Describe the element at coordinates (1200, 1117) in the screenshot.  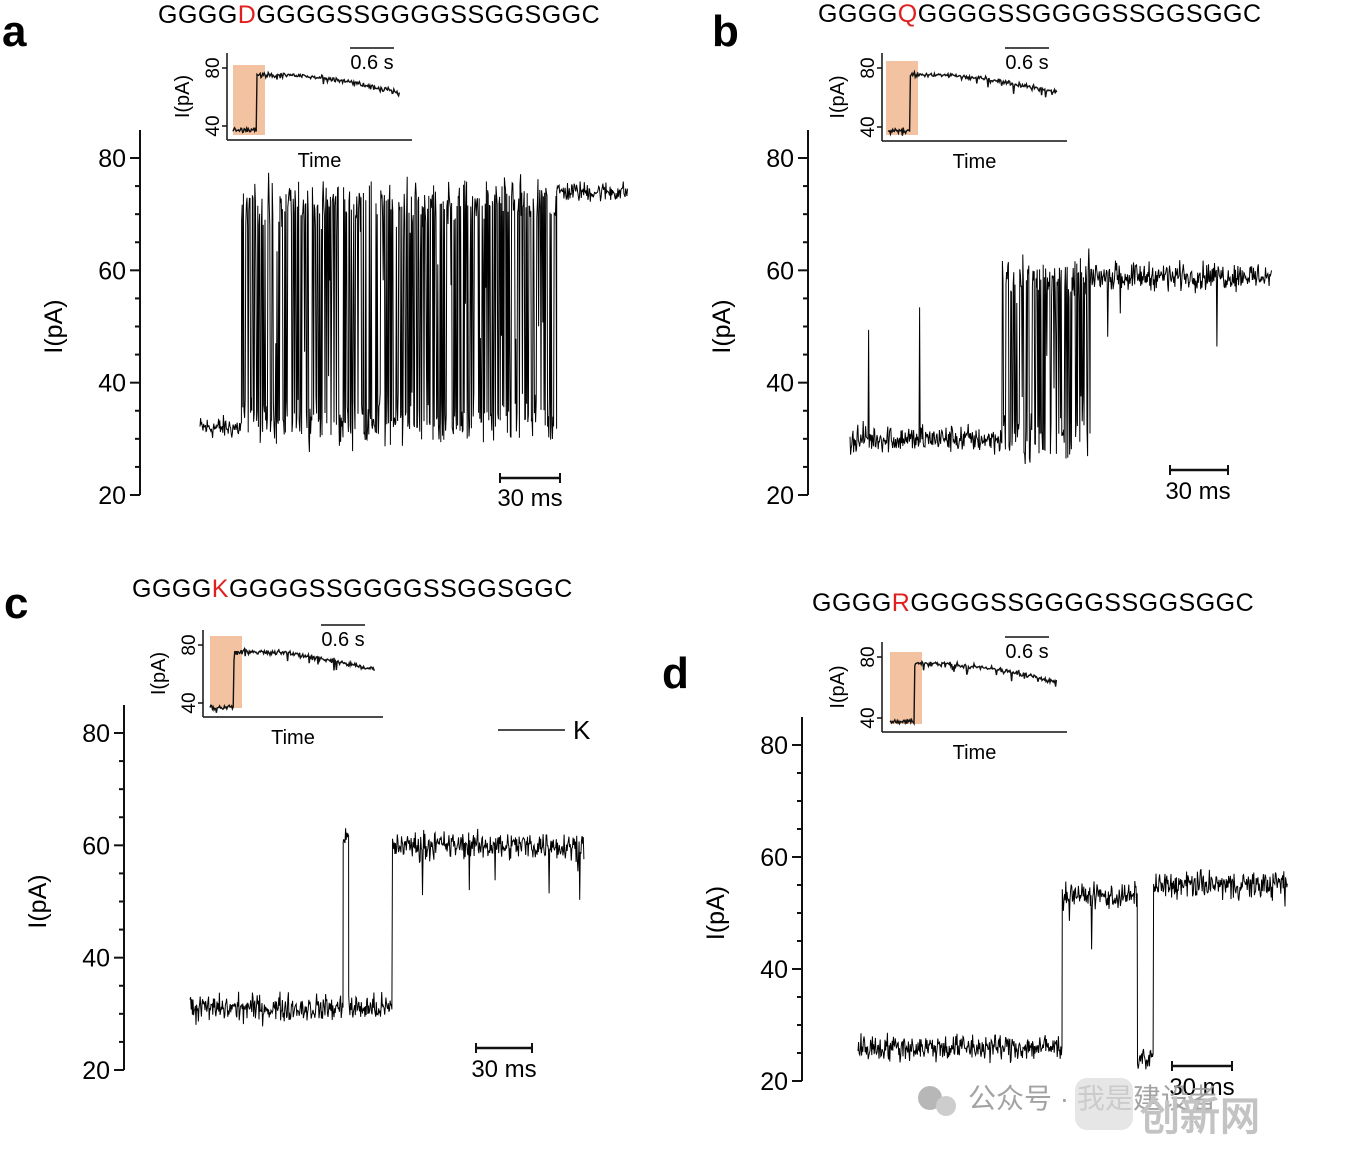
I see `watermark-logo-text: 创新网` at that location.